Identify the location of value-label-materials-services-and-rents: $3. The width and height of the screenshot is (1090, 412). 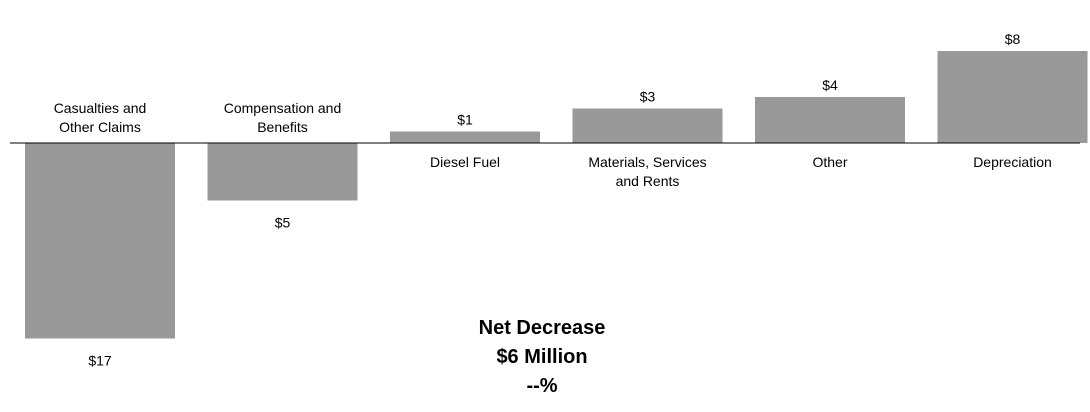
(648, 97).